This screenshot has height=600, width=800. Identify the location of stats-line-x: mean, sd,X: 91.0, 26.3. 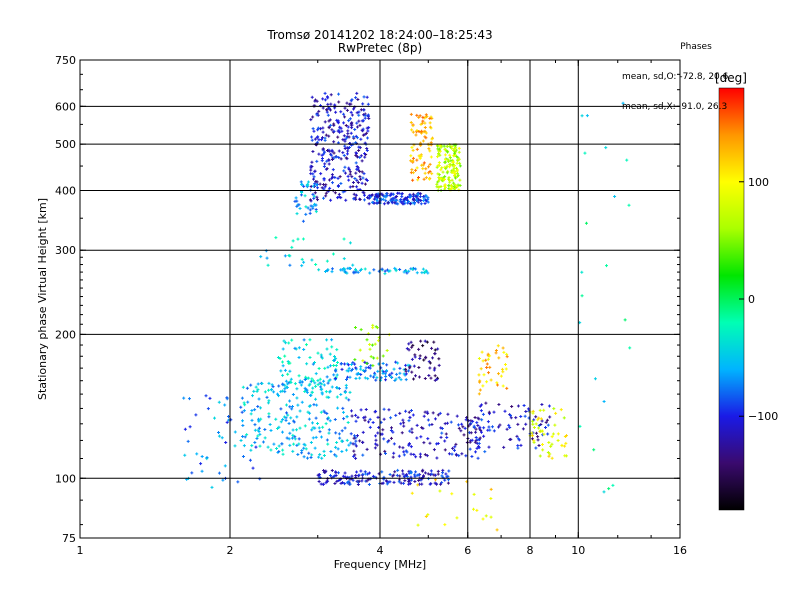
(675, 107).